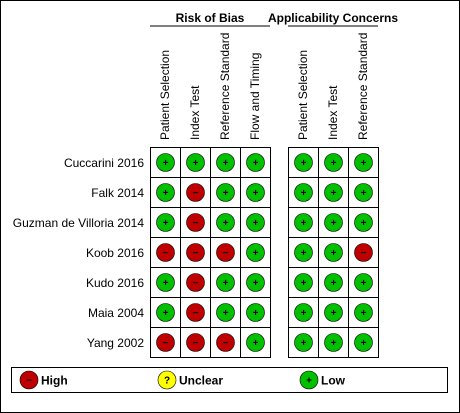 The image size is (460, 413). Describe the element at coordinates (79, 223) in the screenshot. I see `study-label: Guzman de Villoria 2014` at that location.